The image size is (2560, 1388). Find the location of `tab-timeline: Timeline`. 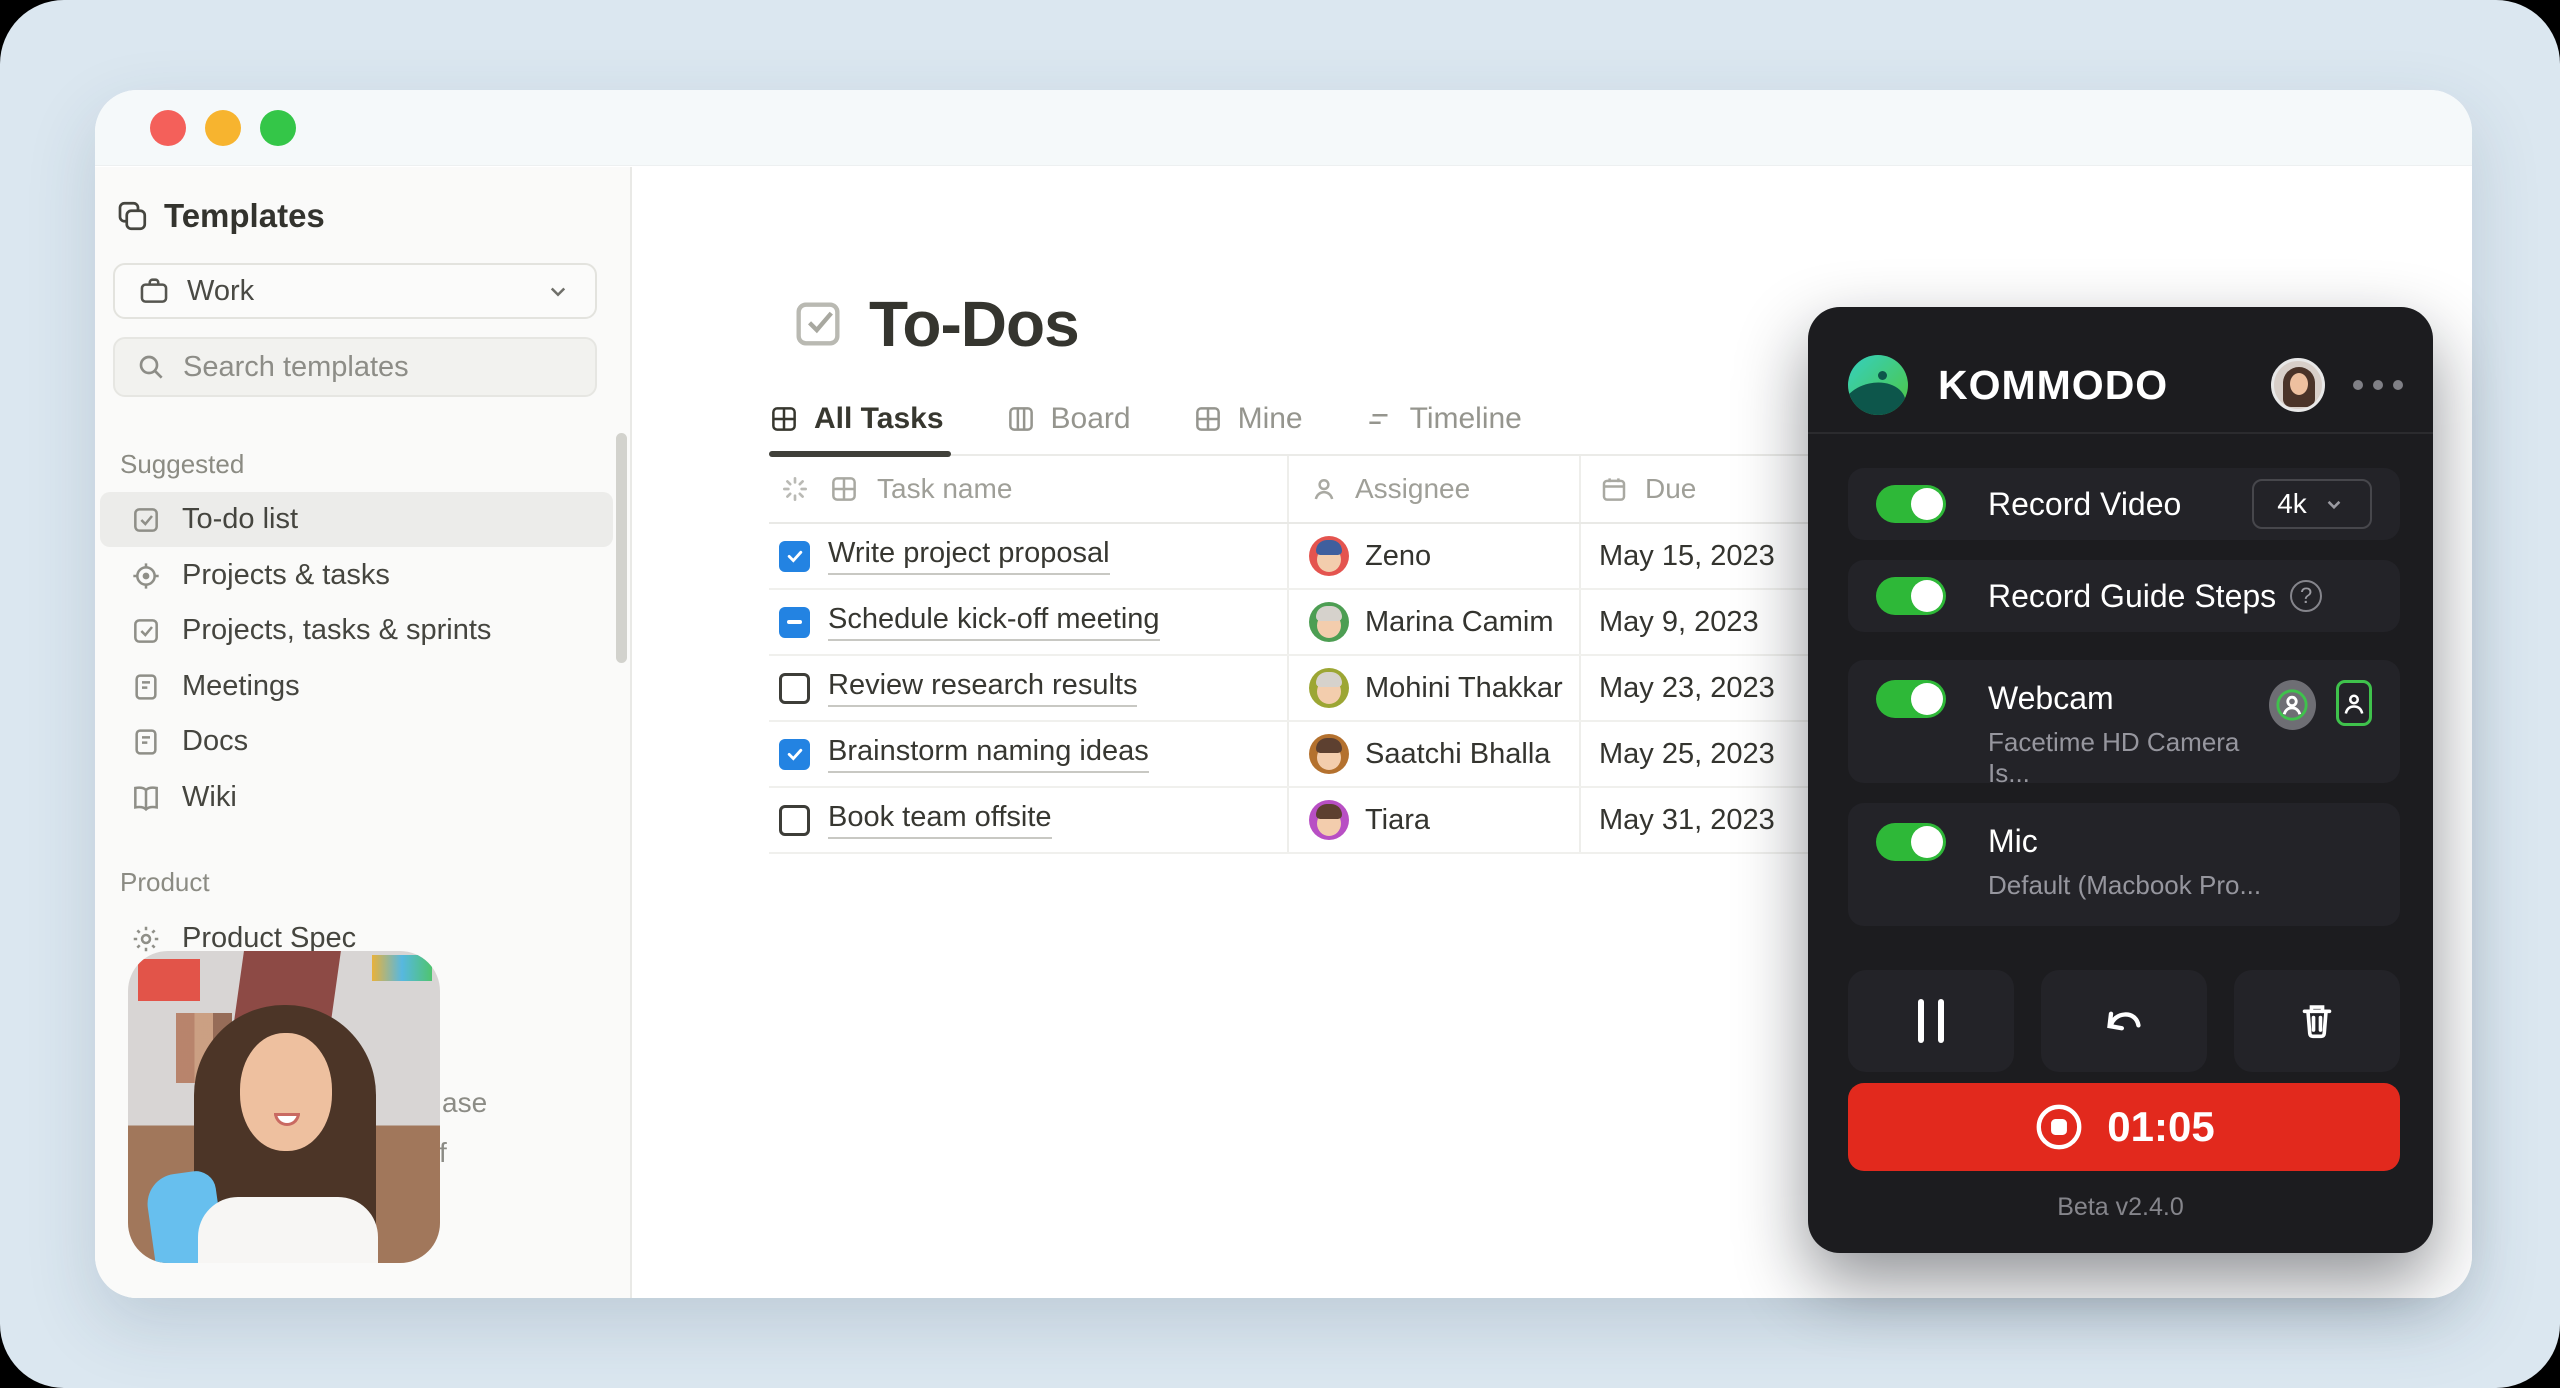

tab-timeline: Timeline is located at coordinates (1443, 419).